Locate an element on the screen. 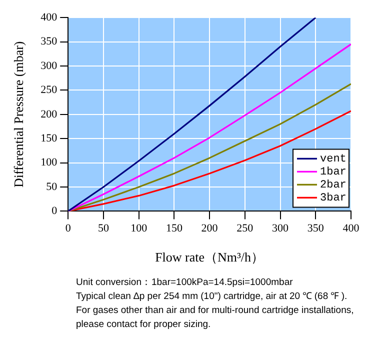  x-tick-label: 400 is located at coordinates (351, 228).